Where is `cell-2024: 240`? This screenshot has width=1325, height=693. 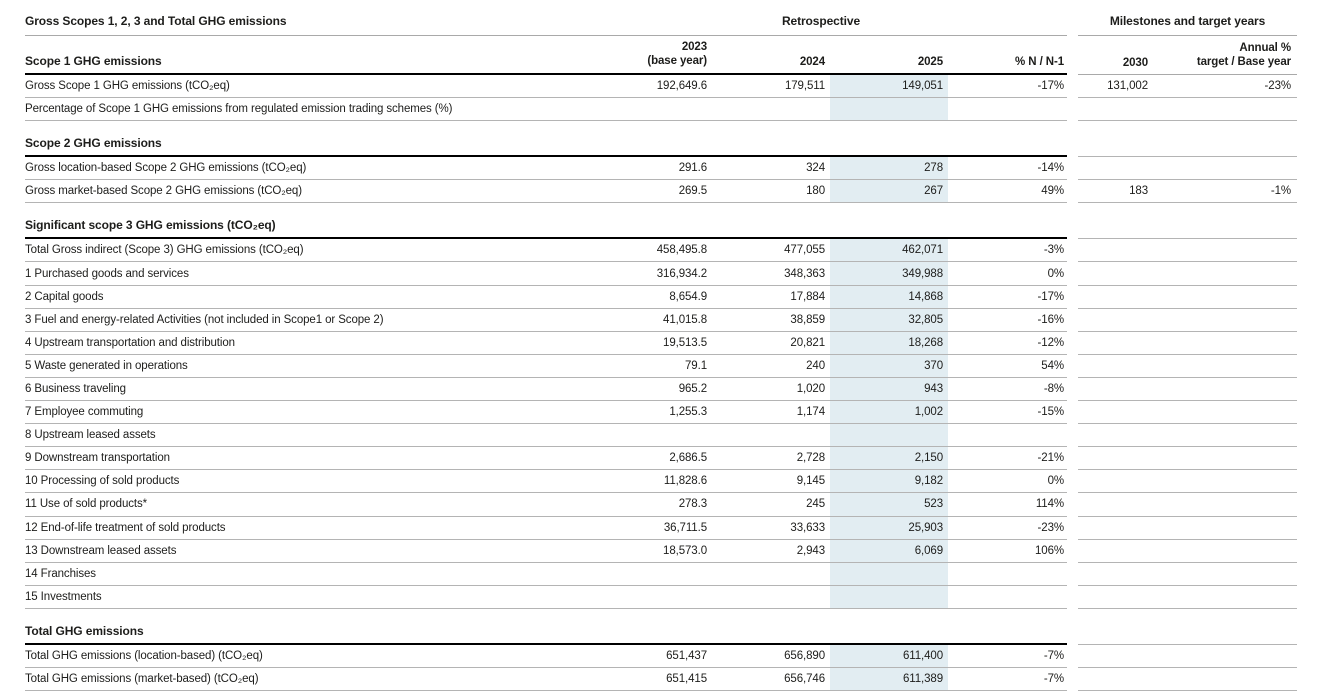 cell-2024: 240 is located at coordinates (771, 366).